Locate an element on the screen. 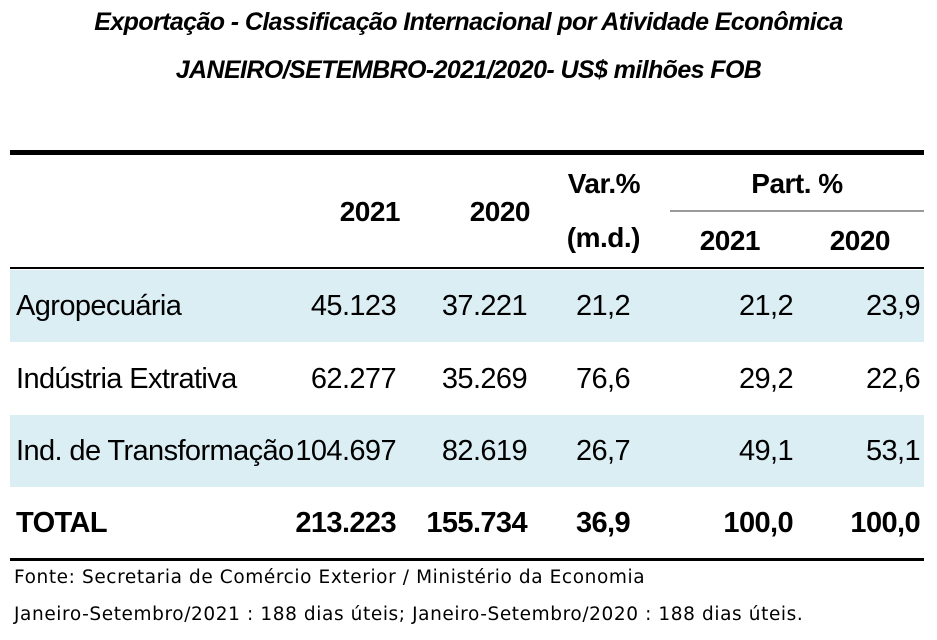  table-row-total: TOTAL 213.223 155.734 36,9 100,0 100,0 is located at coordinates (467, 523).